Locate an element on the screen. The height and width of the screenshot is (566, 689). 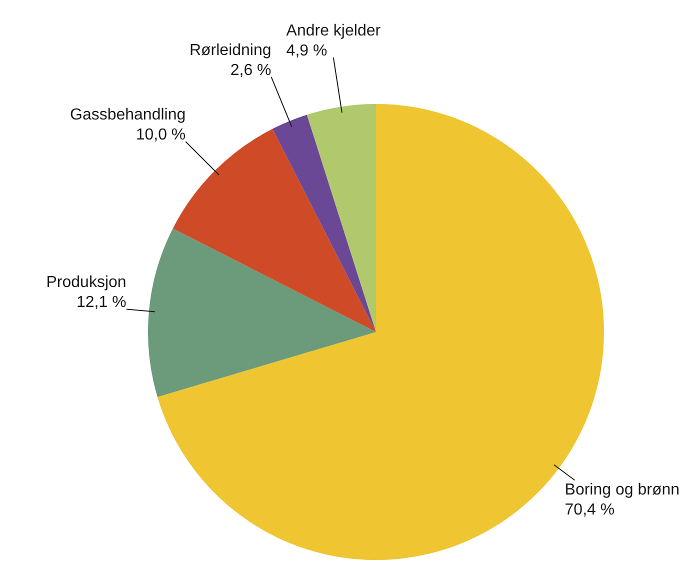
data-label: 12,1 % is located at coordinates (101, 303).